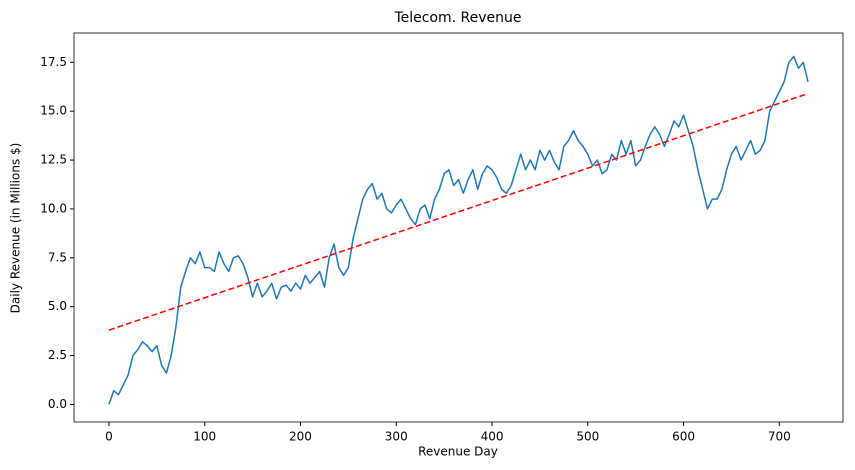  What do you see at coordinates (57, 355) in the screenshot?
I see `y-tick-label: 2.5` at bounding box center [57, 355].